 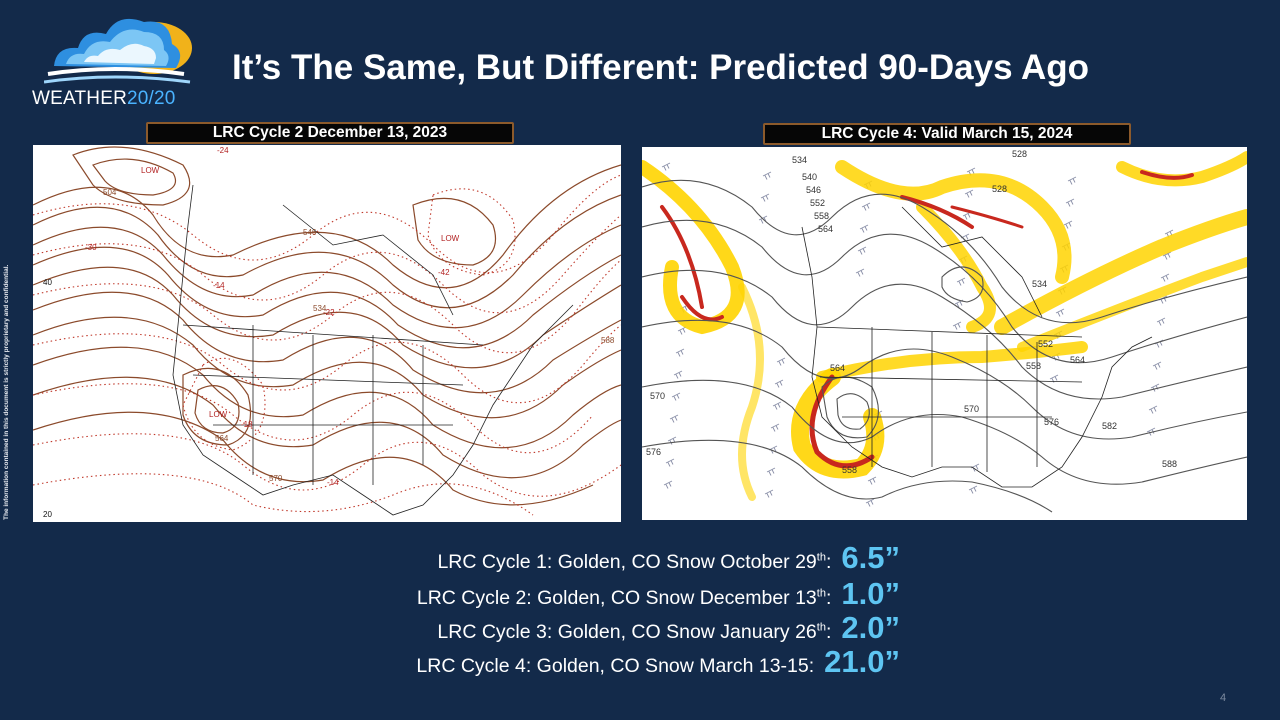 What do you see at coordinates (809, 177) in the screenshot?
I see `contour-label: 540` at bounding box center [809, 177].